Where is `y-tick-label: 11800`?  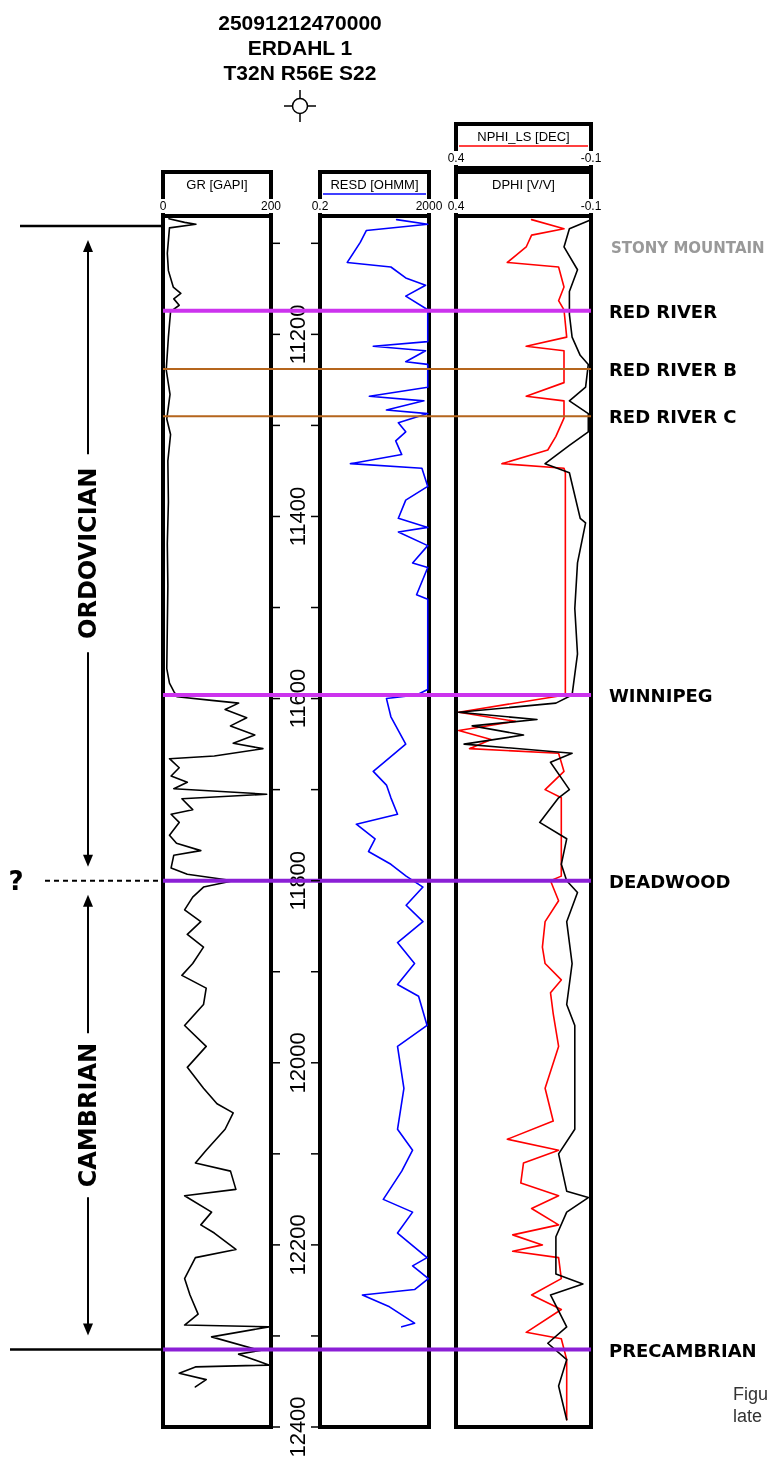
y-tick-label: 11800 is located at coordinates (297, 880).